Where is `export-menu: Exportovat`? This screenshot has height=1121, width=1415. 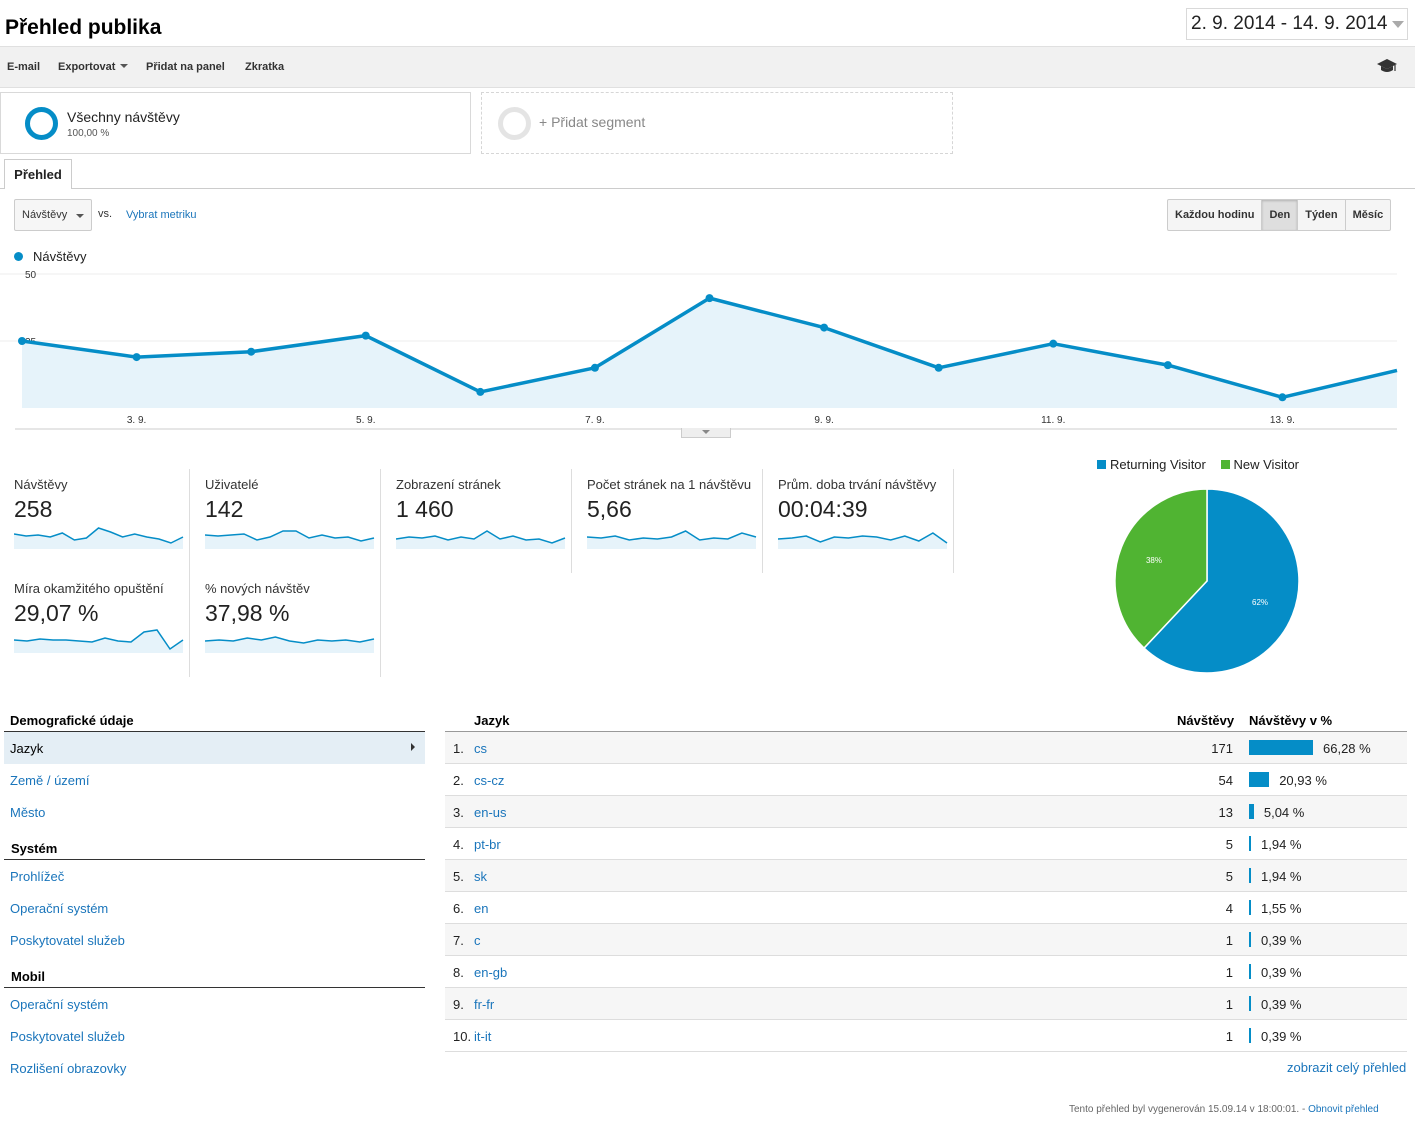 export-menu: Exportovat is located at coordinates (93, 67).